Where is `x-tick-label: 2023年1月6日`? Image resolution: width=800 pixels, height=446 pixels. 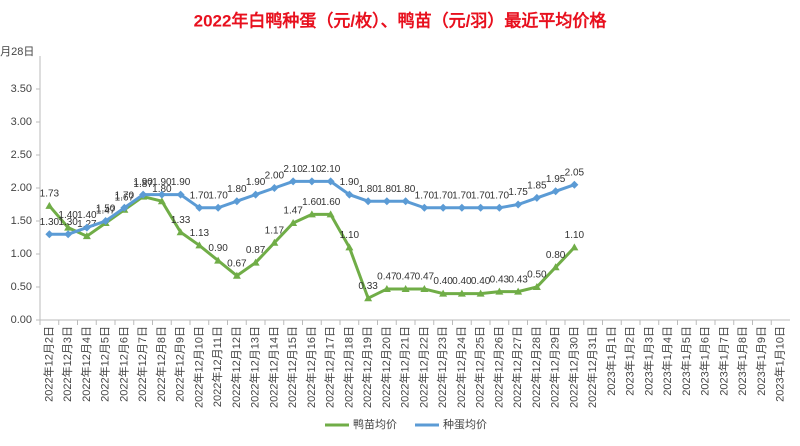 x-tick-label: 2023年1月6日 is located at coordinates (705, 361).